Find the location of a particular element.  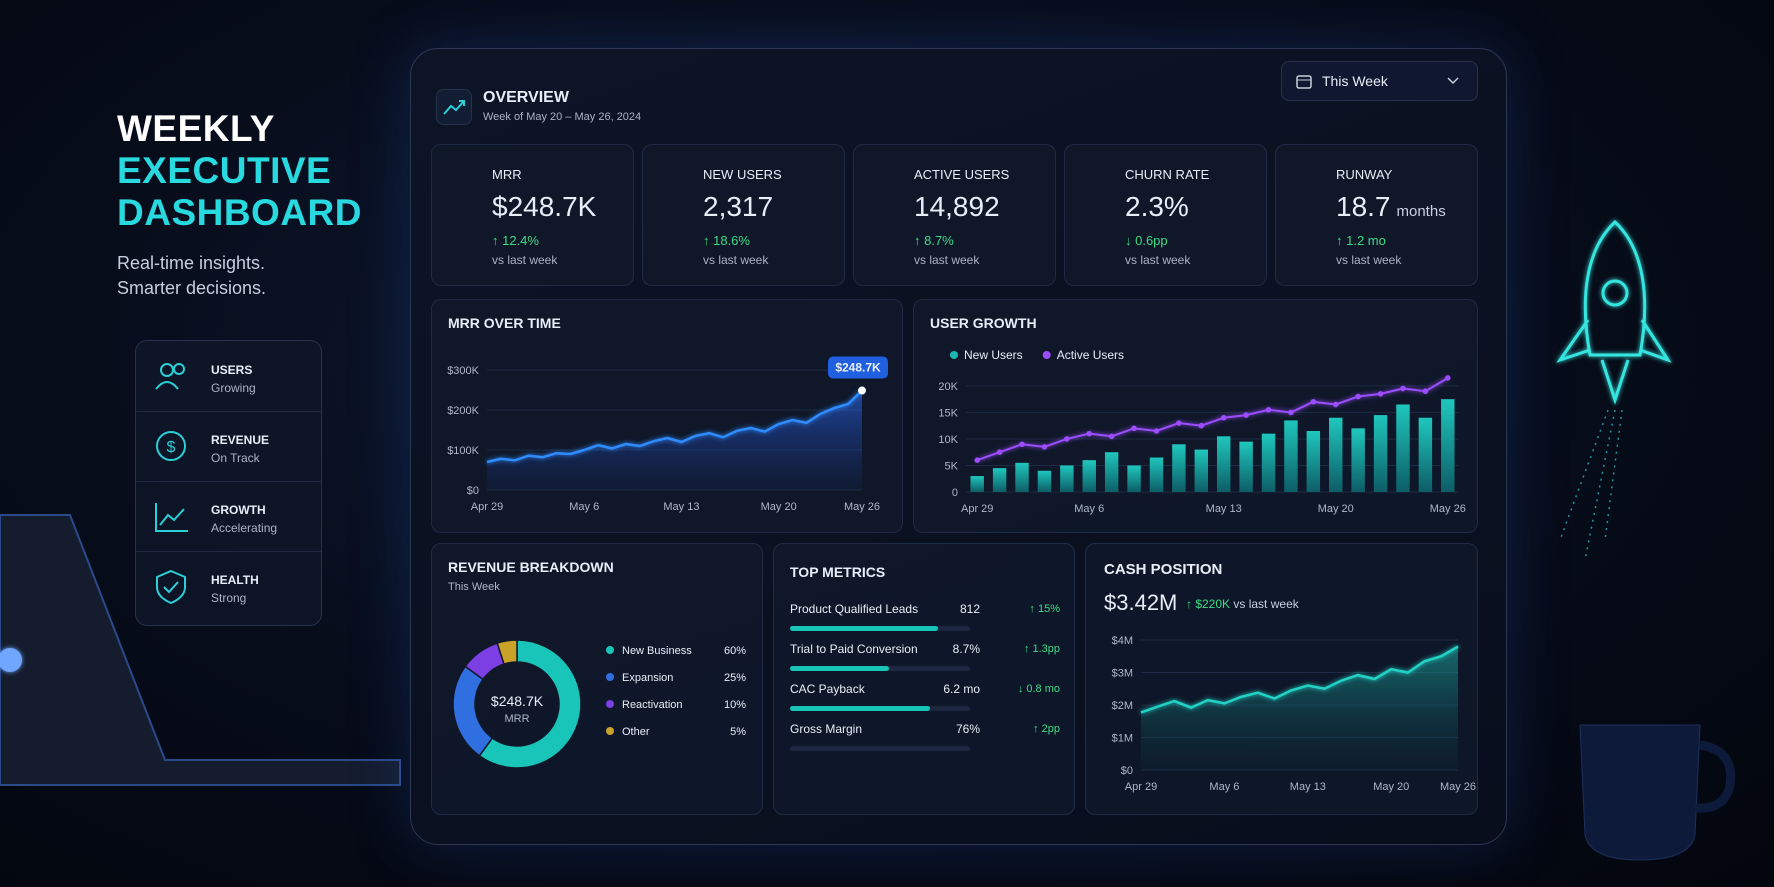

hero-title: WEEKLY is located at coordinates (196, 128).